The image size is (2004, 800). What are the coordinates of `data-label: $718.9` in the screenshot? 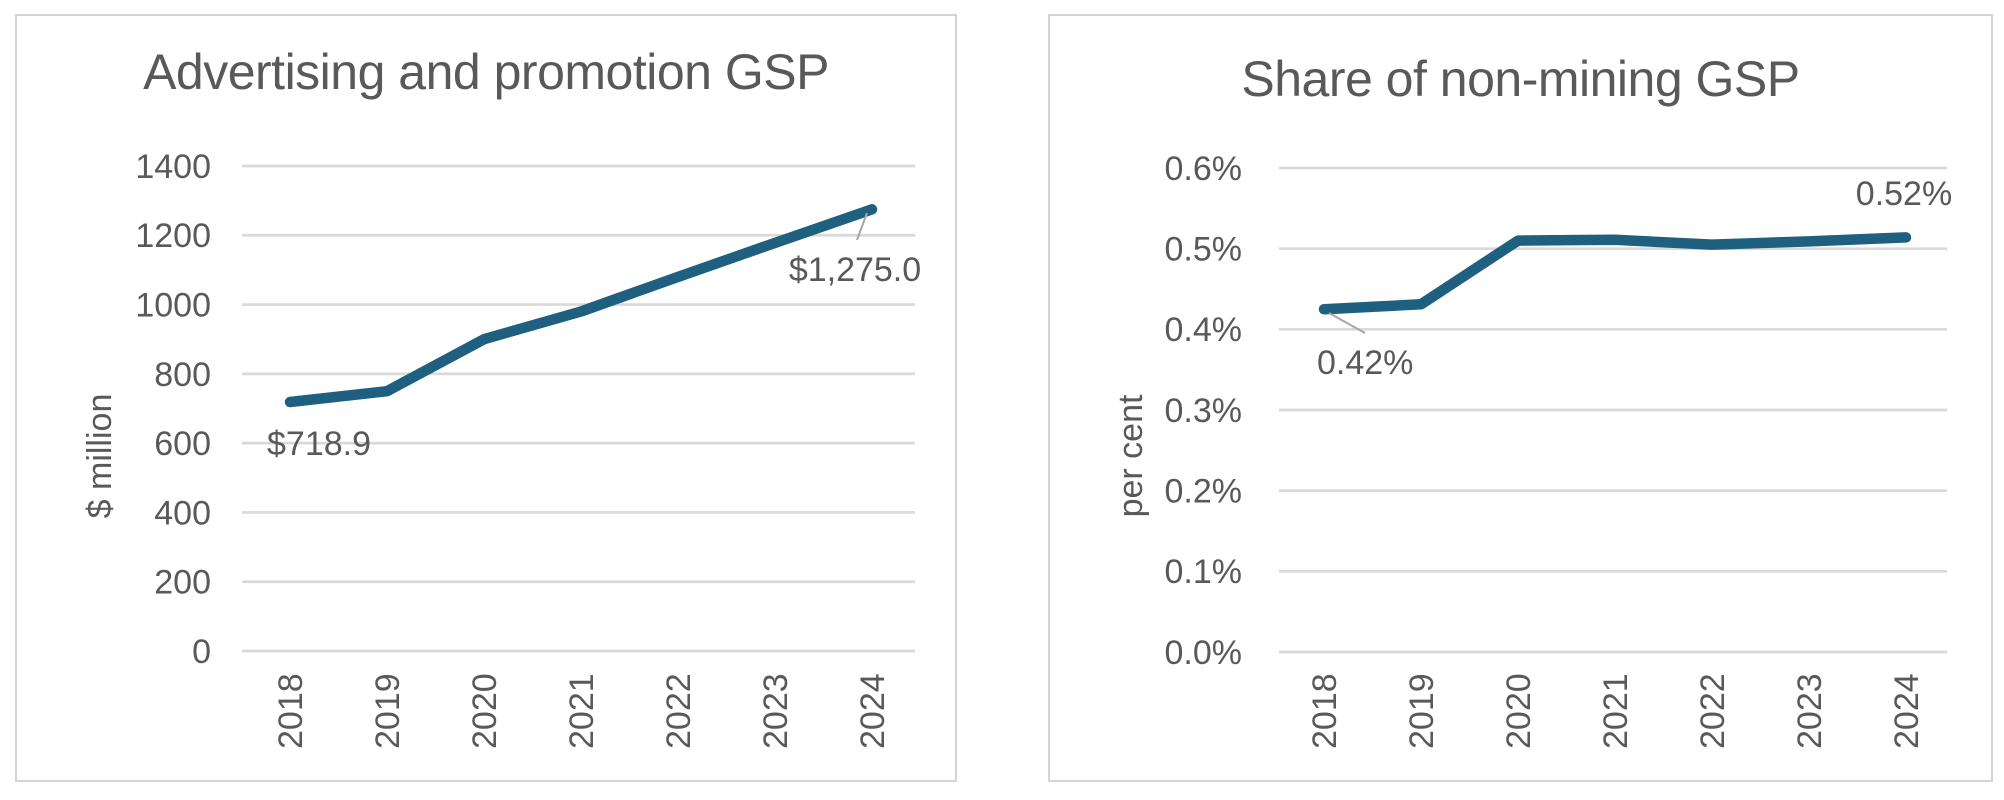 It's located at (319, 444).